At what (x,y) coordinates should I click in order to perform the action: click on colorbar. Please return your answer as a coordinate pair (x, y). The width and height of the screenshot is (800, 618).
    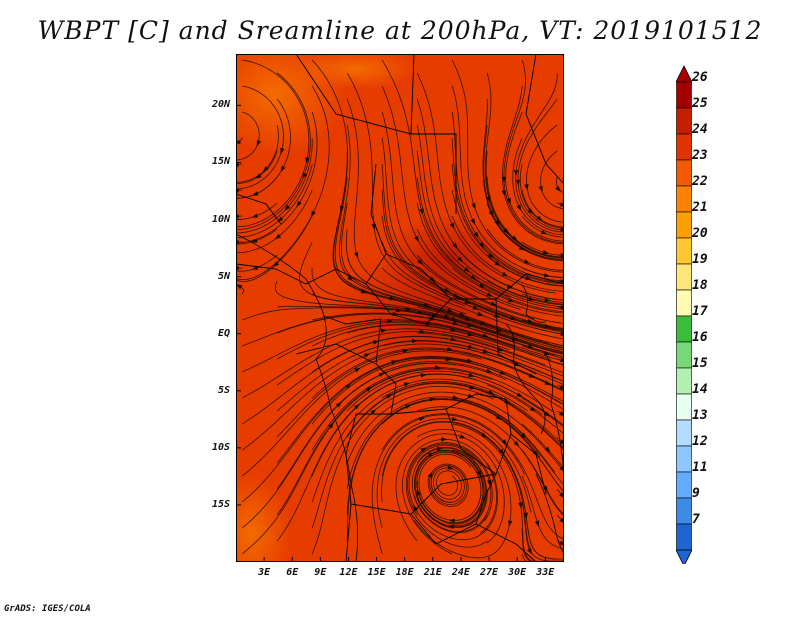
    Looking at the image, I should click on (684, 314).